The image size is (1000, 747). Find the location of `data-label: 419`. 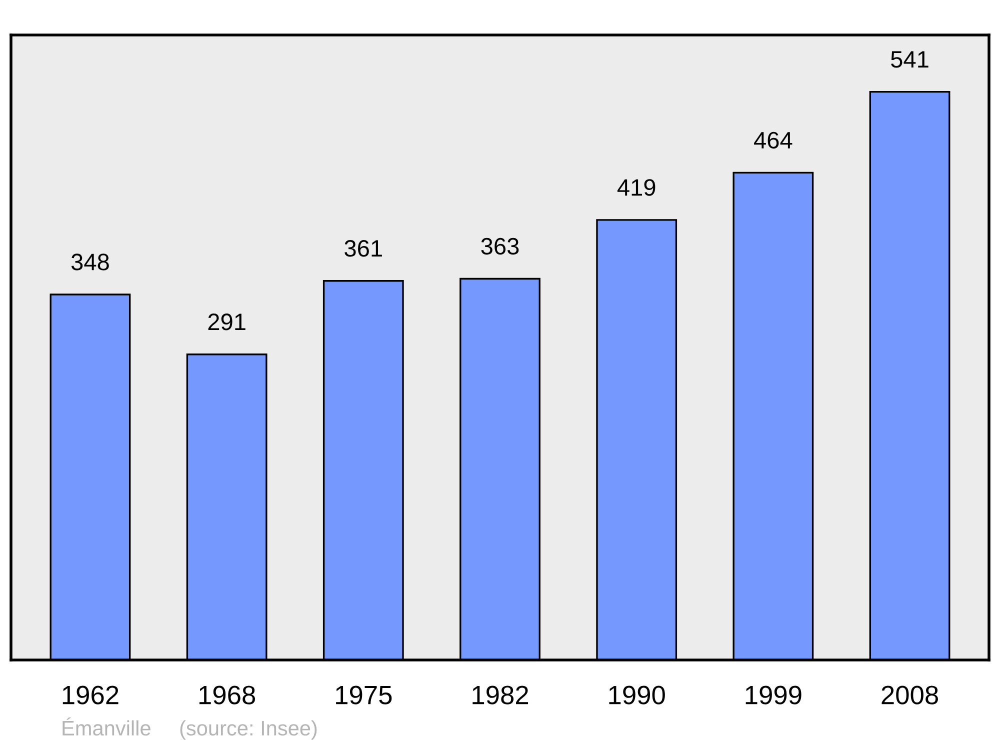

data-label: 419 is located at coordinates (636, 187).